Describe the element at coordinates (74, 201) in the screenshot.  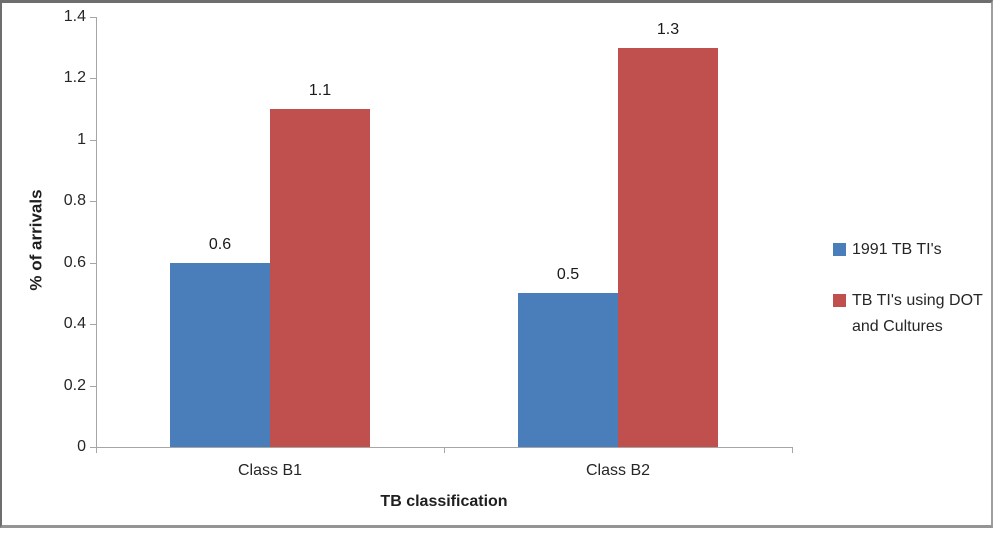
I see `y-axis-tick-label: 0.8` at that location.